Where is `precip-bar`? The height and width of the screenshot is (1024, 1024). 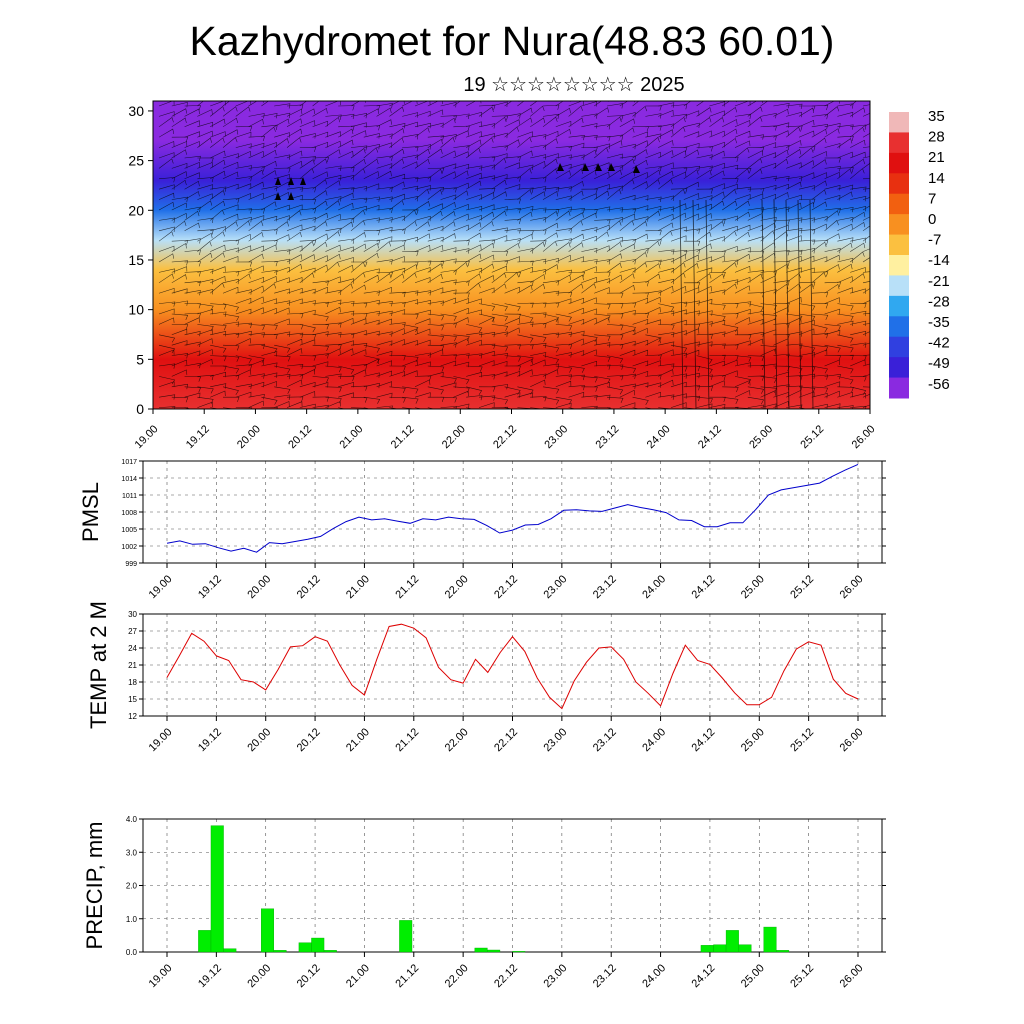
precip-bar is located at coordinates (519, 952).